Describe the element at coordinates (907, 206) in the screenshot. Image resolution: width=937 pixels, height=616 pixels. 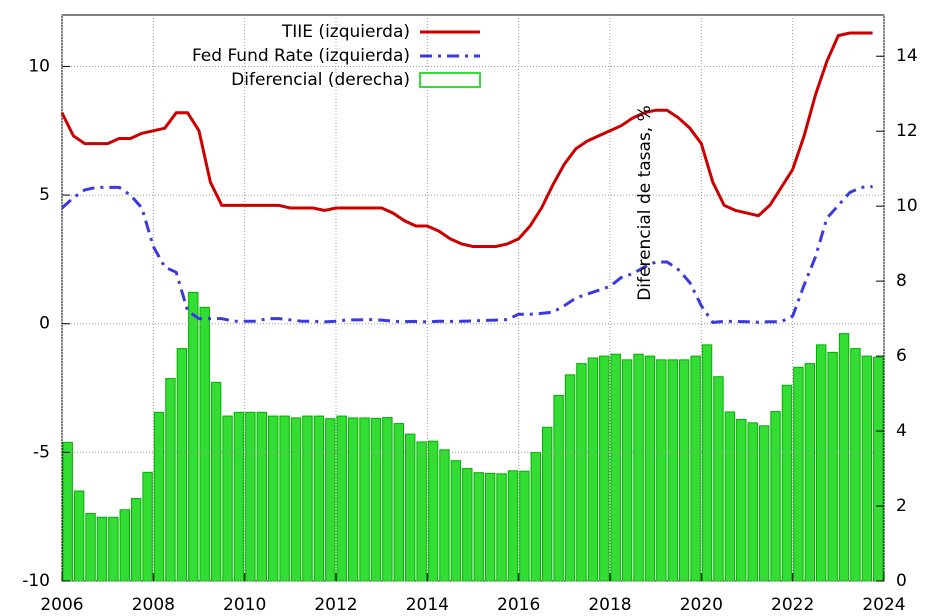
I see `y2-tick-label: 10` at that location.